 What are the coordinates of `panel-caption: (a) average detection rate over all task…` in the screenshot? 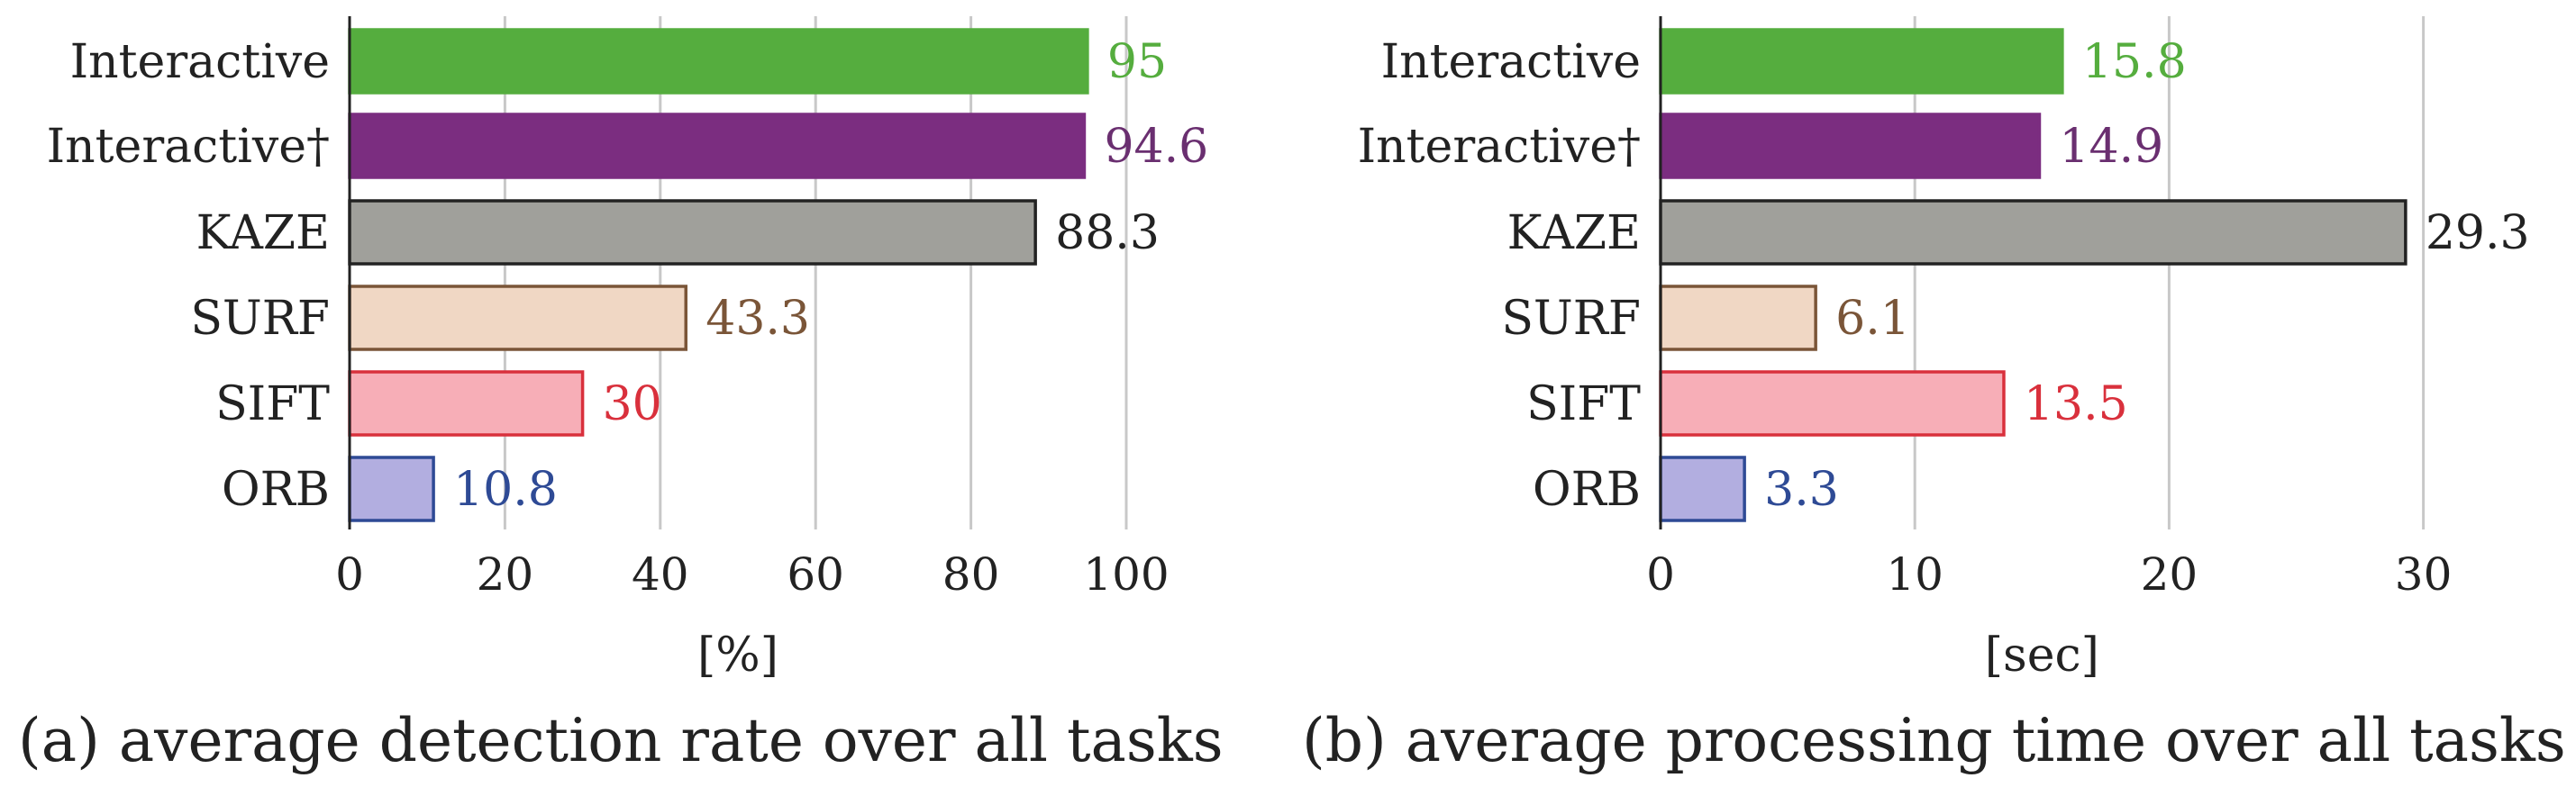 It's located at (621, 740).